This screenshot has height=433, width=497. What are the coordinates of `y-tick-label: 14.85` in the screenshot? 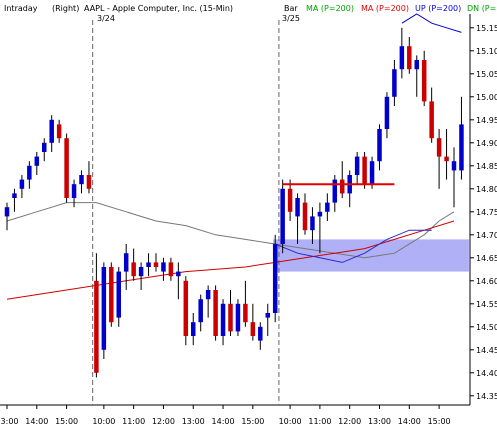 It's located at (486, 166).